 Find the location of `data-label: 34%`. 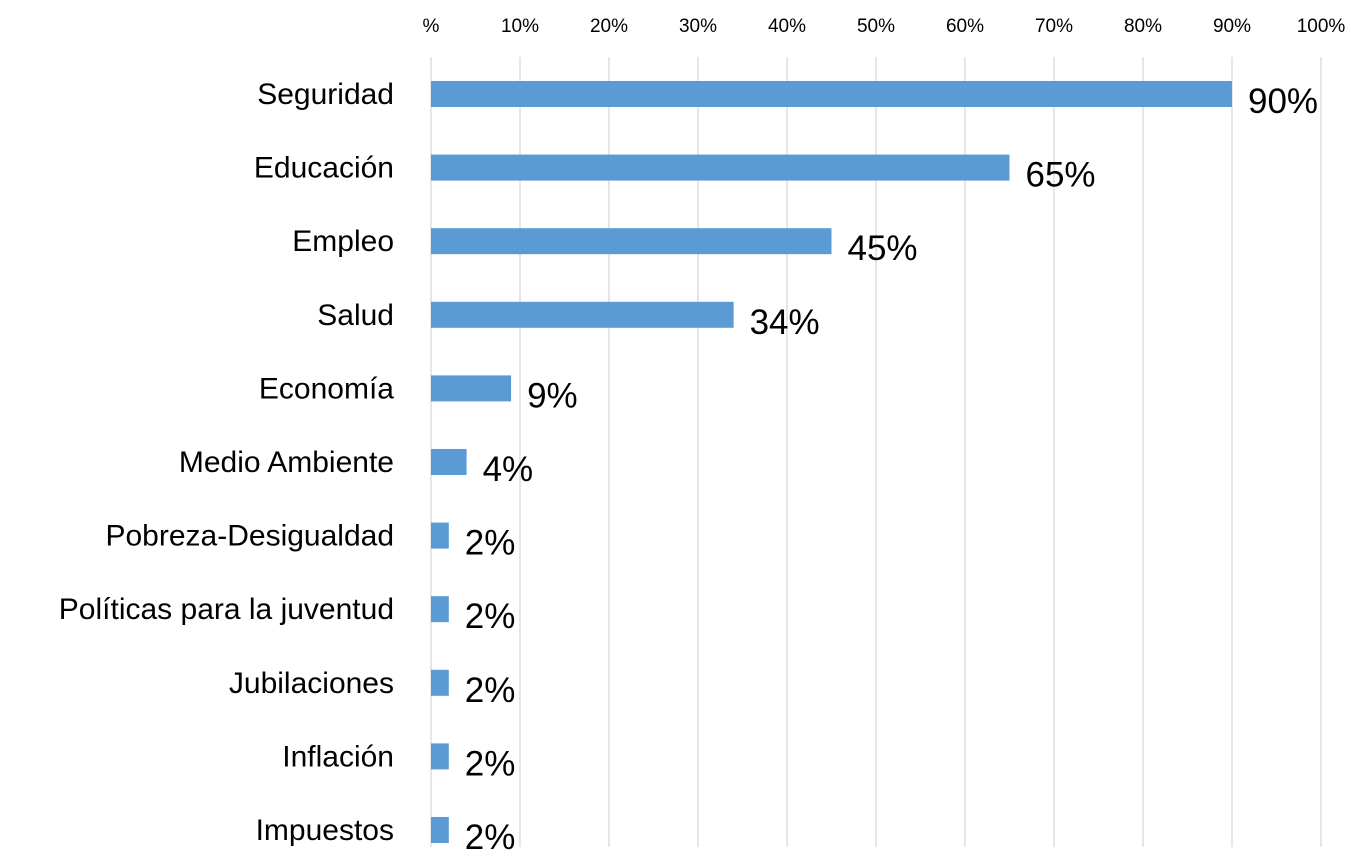

data-label: 34% is located at coordinates (785, 322).